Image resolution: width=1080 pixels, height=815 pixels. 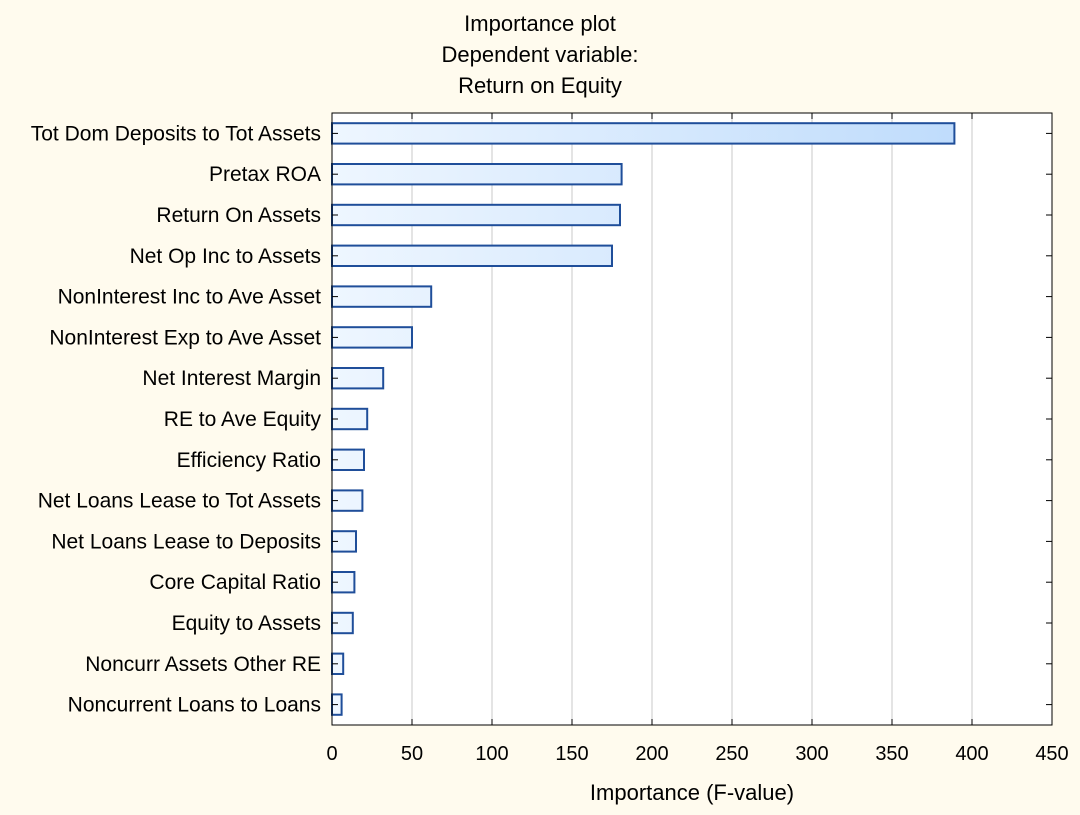 I want to click on x-tick-label-7: 350, so click(x=891, y=754).